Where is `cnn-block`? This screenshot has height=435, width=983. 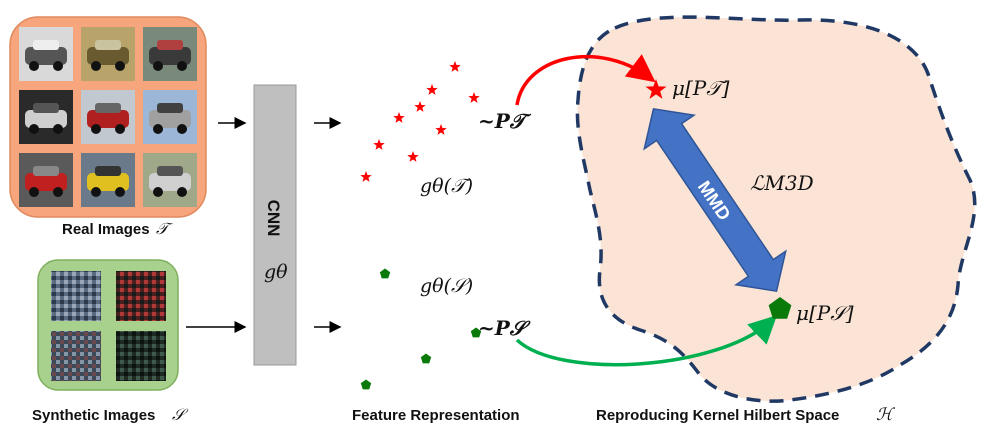 cnn-block is located at coordinates (275, 225).